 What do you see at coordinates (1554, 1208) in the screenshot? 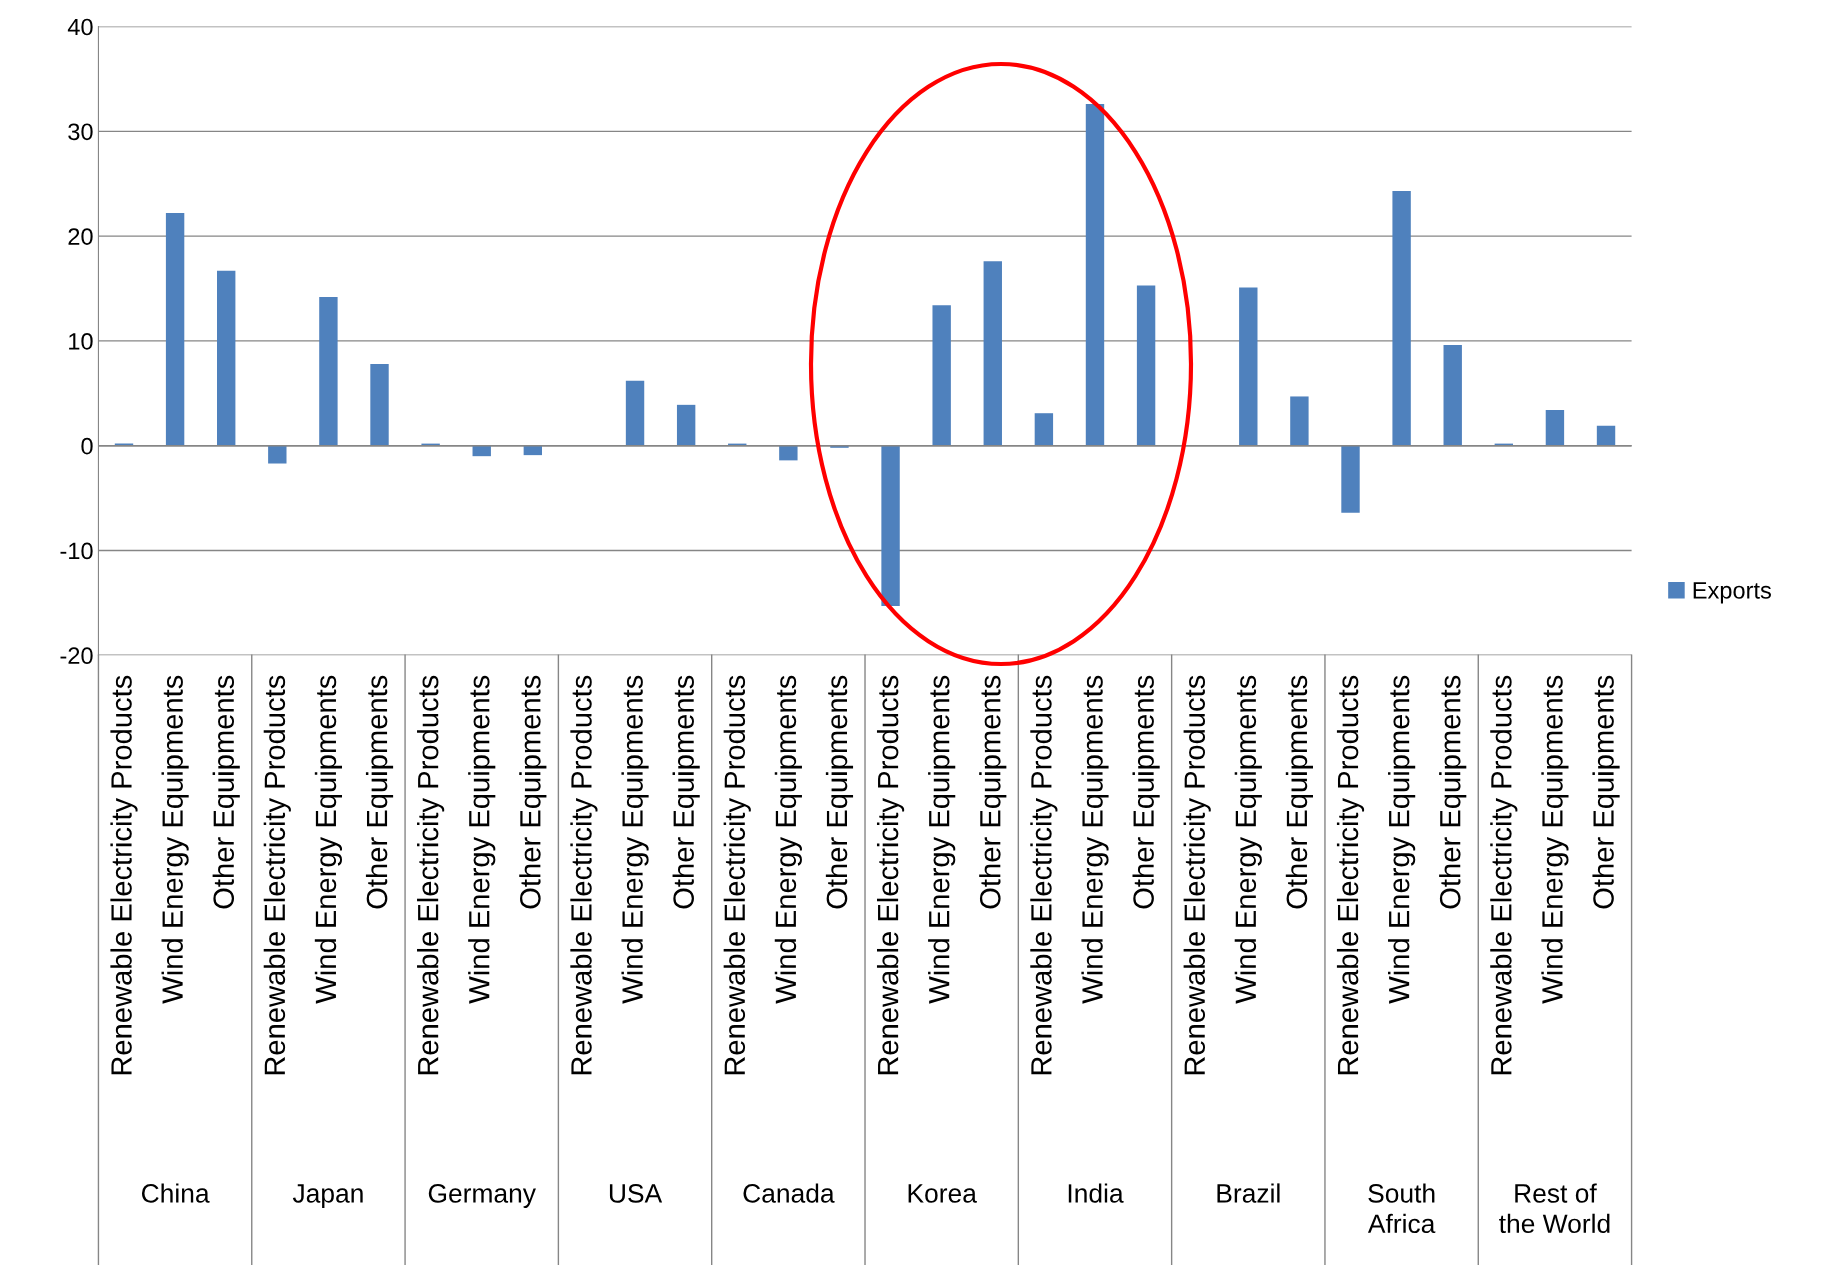
I see `text: Rest of the World` at bounding box center [1554, 1208].